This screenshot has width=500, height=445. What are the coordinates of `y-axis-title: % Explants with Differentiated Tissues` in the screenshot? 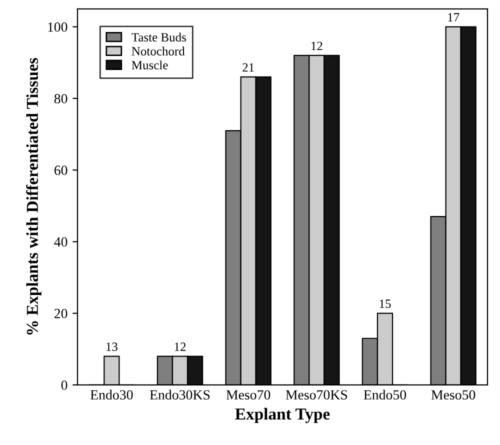 It's located at (34, 196).